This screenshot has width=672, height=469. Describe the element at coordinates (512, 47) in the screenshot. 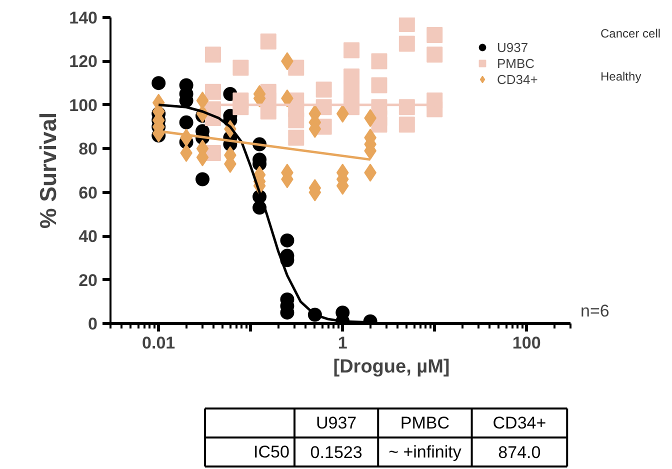

I see `legend-label: U937` at that location.